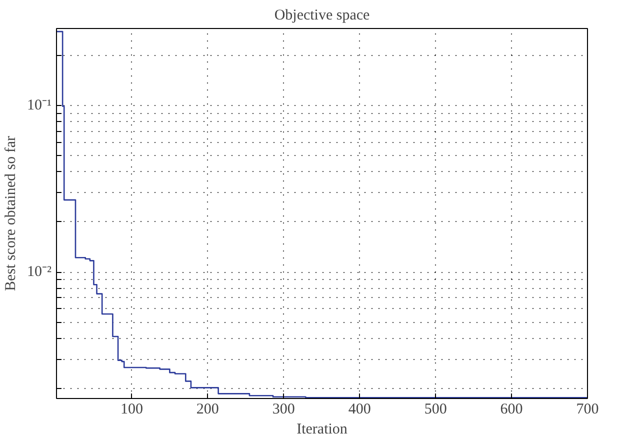  What do you see at coordinates (587, 410) in the screenshot?
I see `x-tick-label: 700` at bounding box center [587, 410].